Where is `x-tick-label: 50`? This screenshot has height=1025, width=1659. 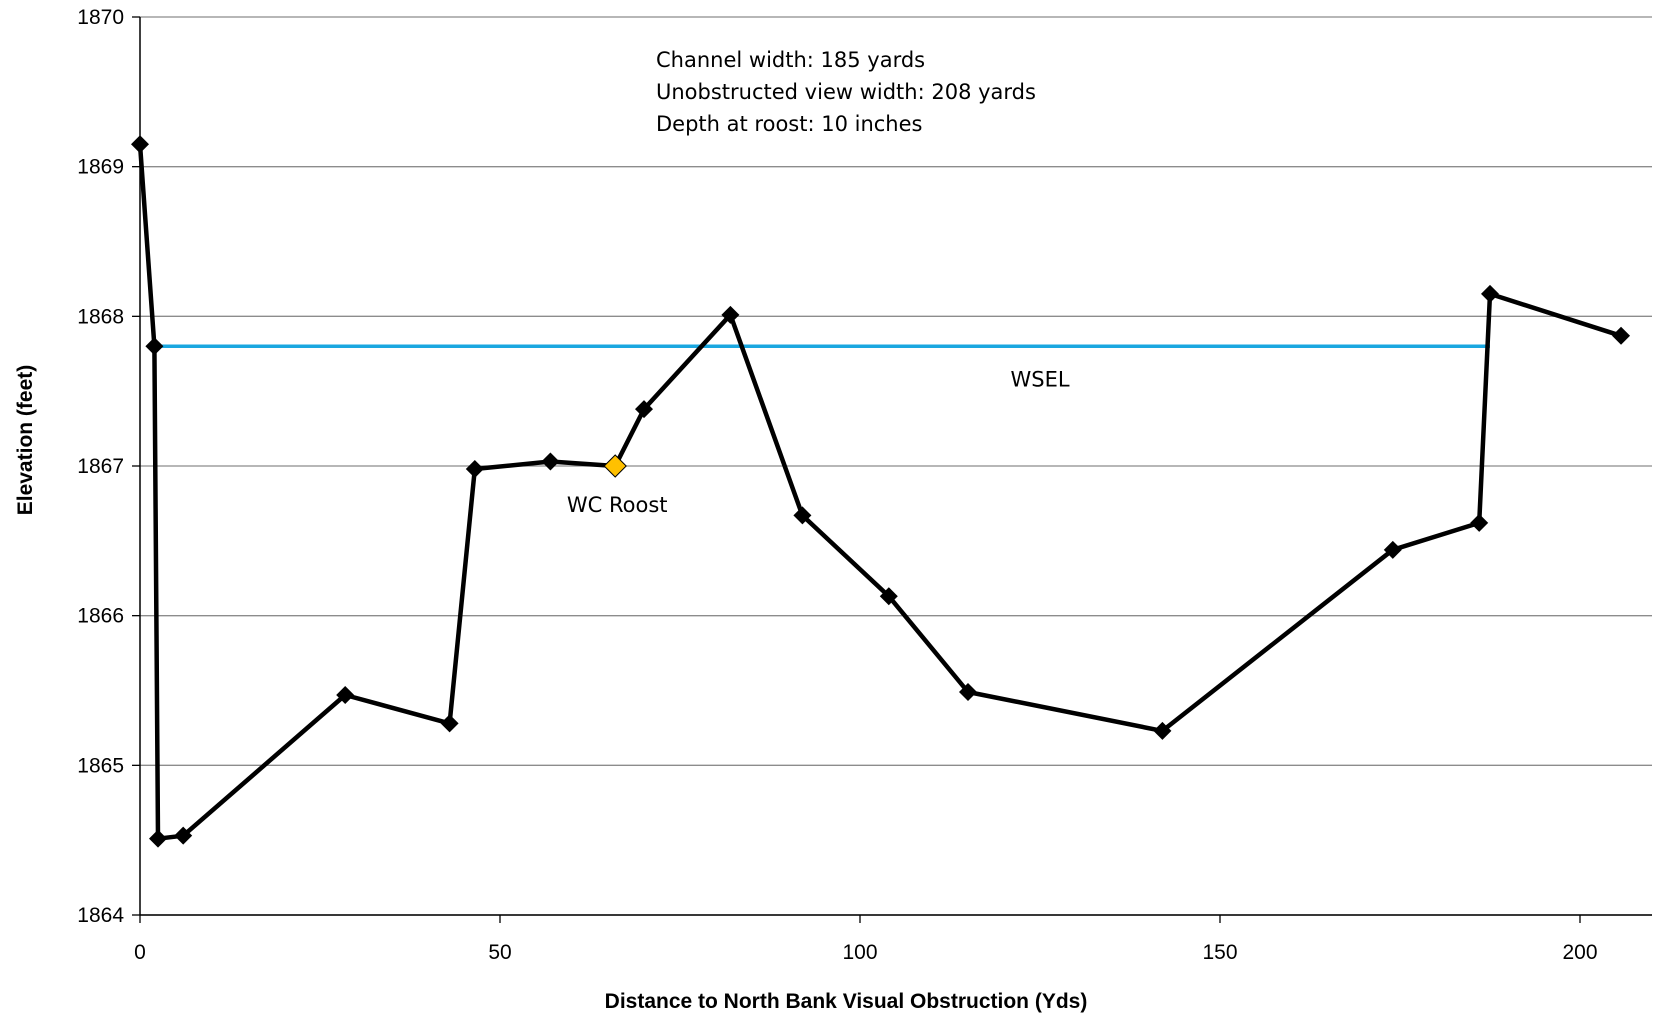 x-tick-label: 50 is located at coordinates (499, 952).